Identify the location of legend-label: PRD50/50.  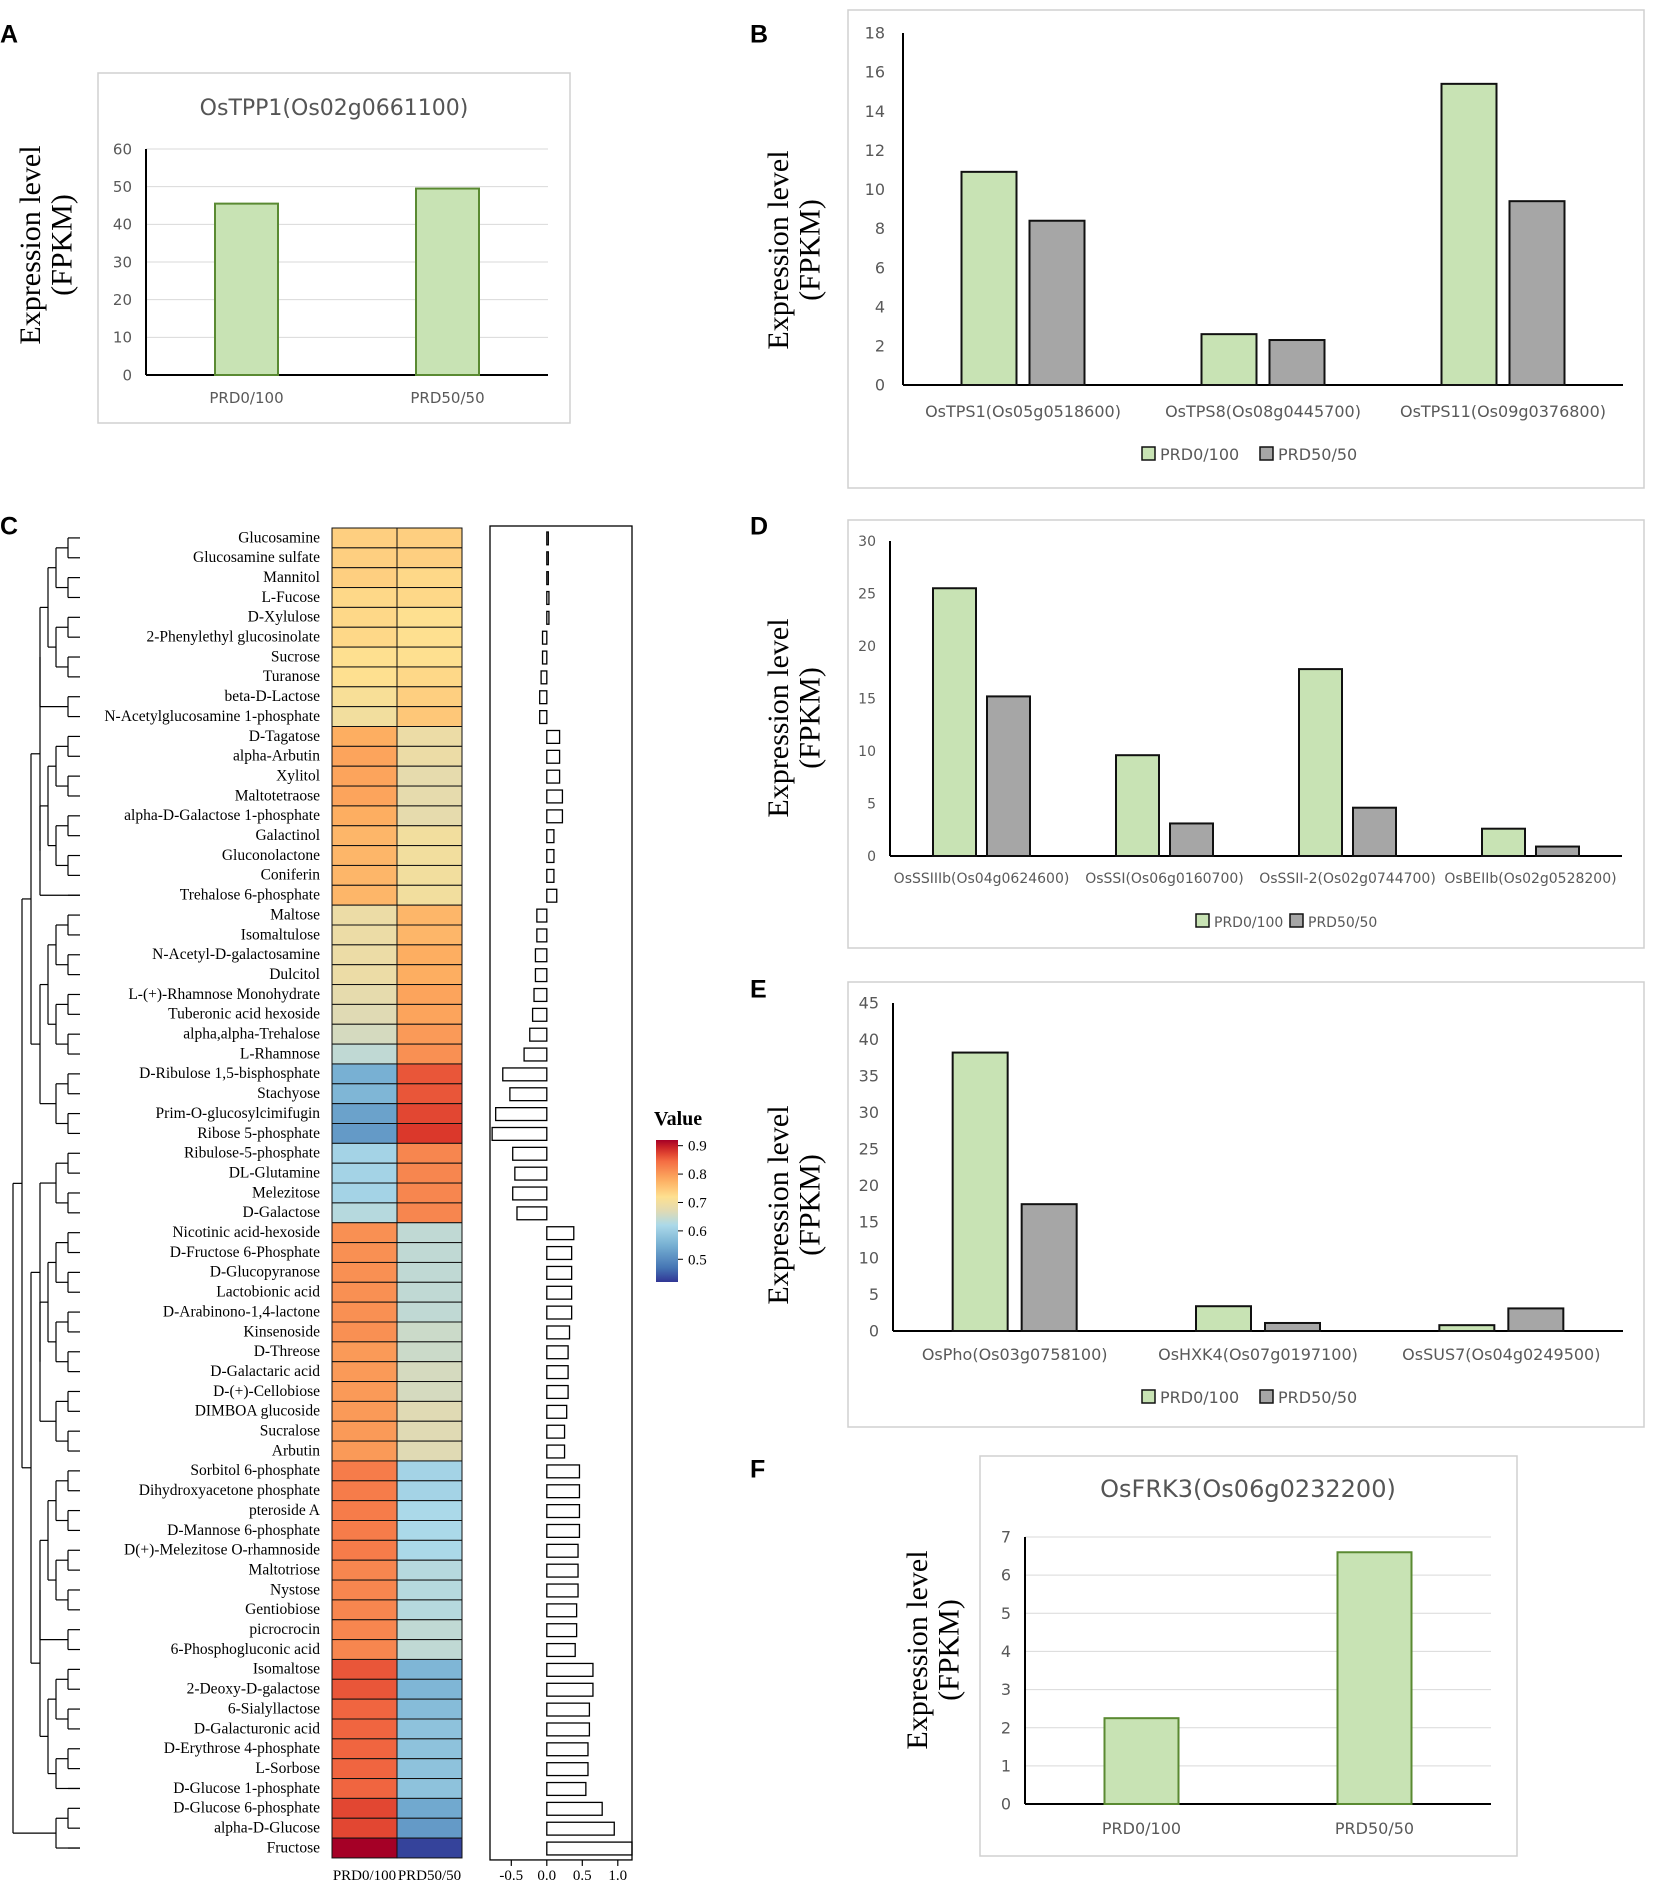
(1317, 1397).